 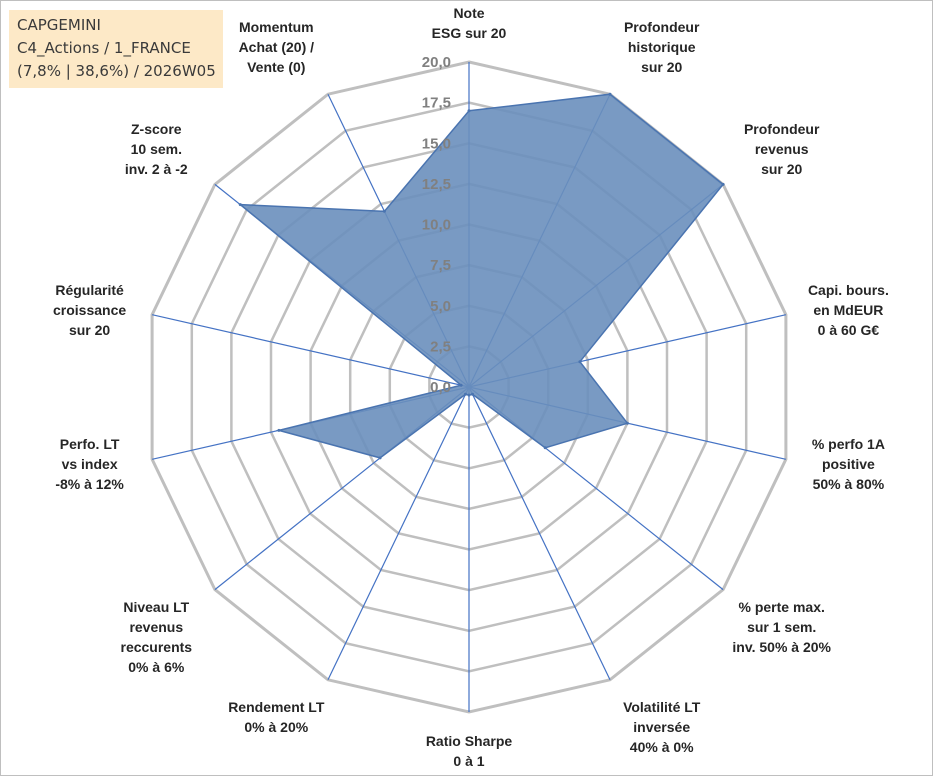 I want to click on tick-label: 2,5, so click(x=440, y=346).